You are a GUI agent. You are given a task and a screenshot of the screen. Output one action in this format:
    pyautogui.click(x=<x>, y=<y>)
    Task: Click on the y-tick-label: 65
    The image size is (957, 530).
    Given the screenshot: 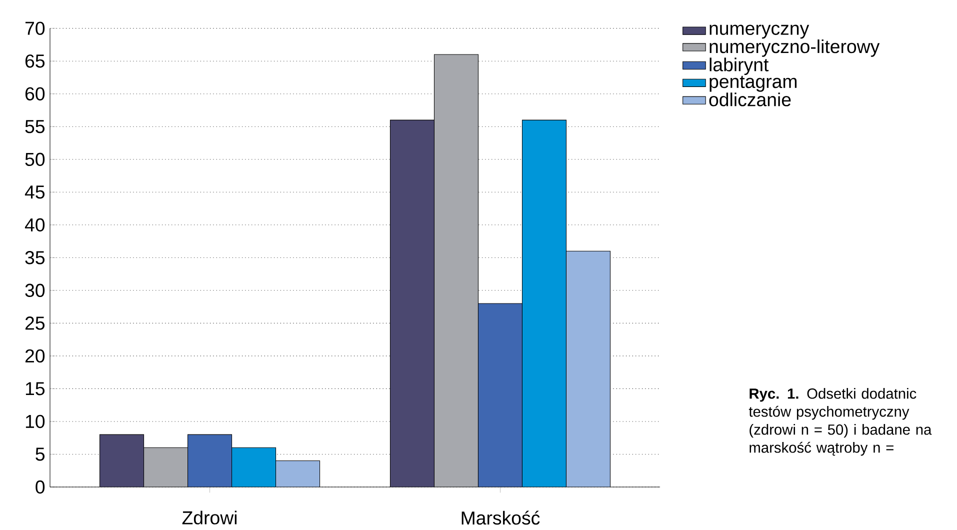 What is the action you would take?
    pyautogui.click(x=35, y=61)
    